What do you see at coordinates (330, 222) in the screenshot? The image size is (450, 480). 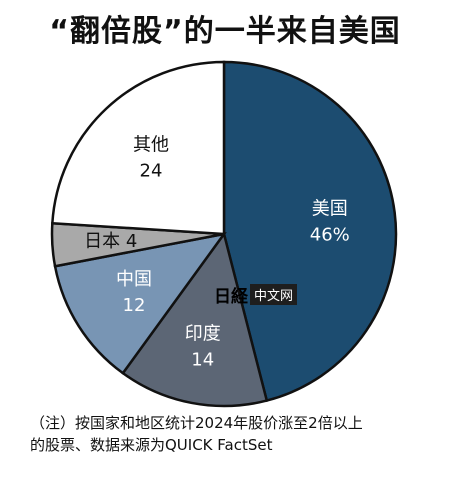 I see `slice-label-0: 美国 46%` at bounding box center [330, 222].